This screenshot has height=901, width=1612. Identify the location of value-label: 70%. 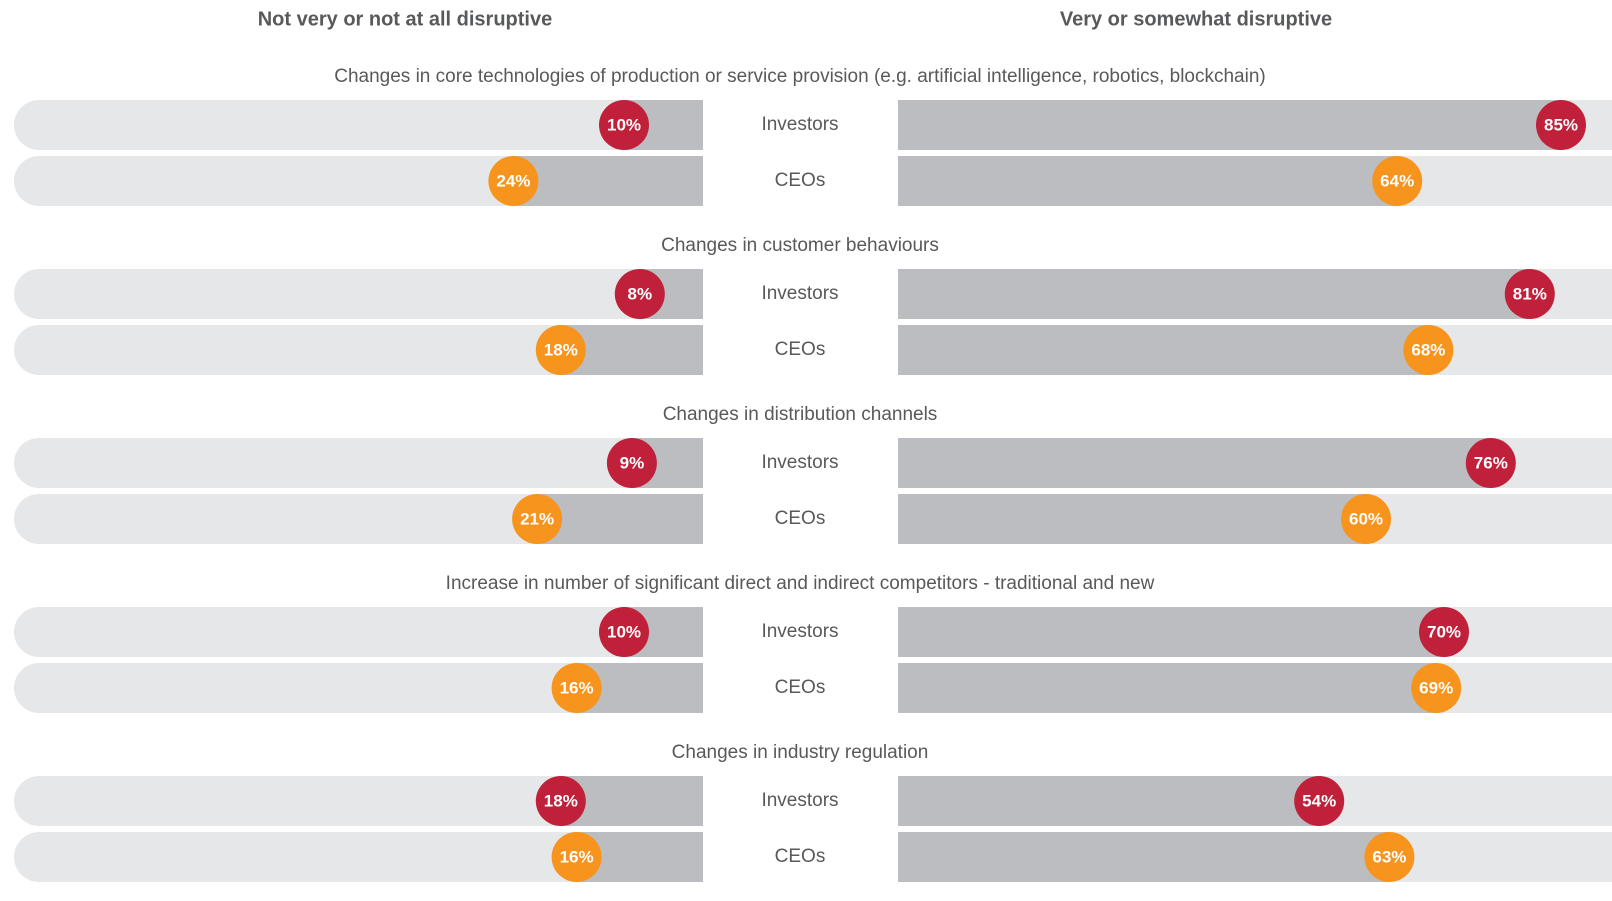
(1444, 631).